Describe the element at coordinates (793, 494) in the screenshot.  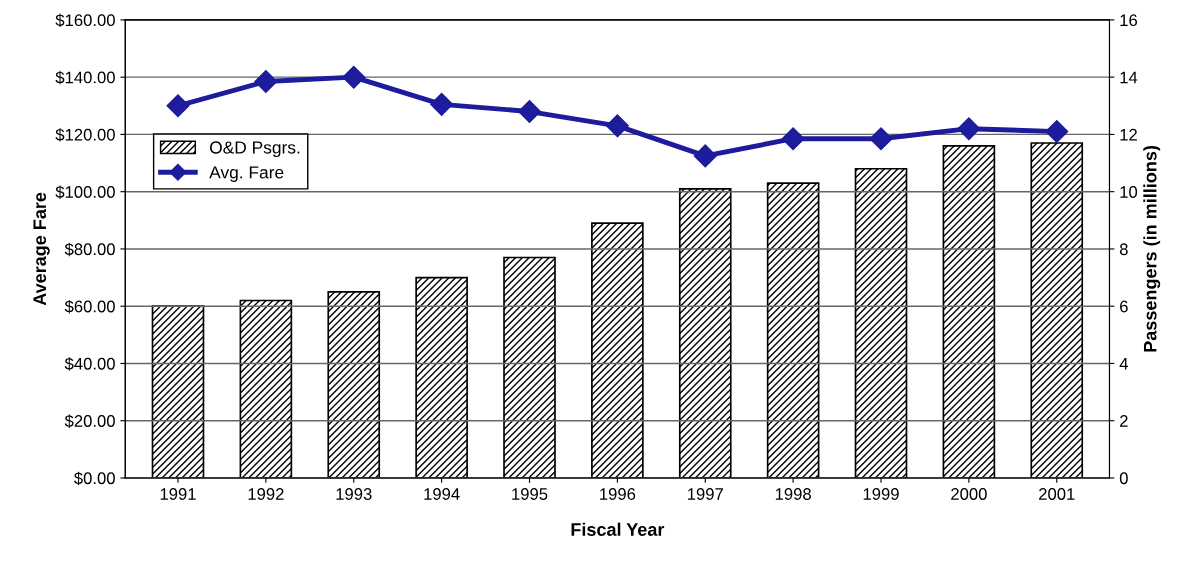
I see `x-tick-label: 1998` at that location.